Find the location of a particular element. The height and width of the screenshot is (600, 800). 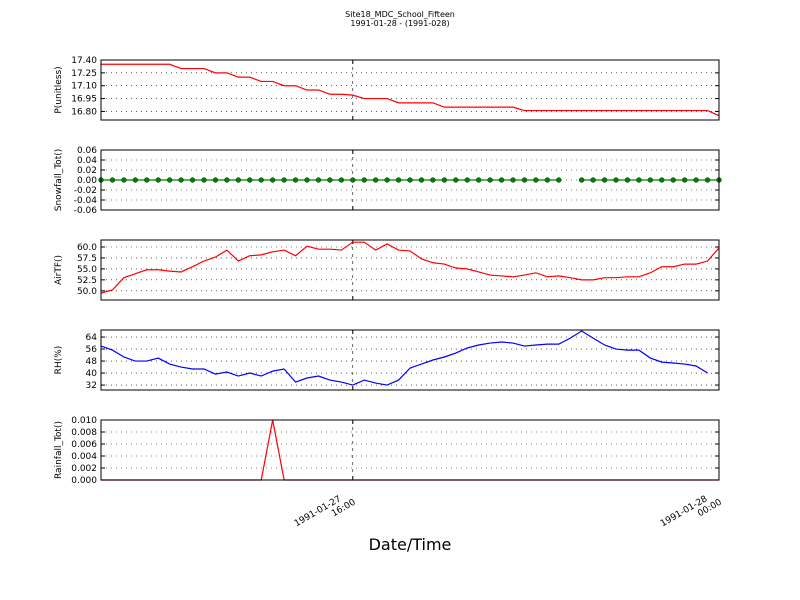

y-axis-label: AirTF() is located at coordinates (59, 270).